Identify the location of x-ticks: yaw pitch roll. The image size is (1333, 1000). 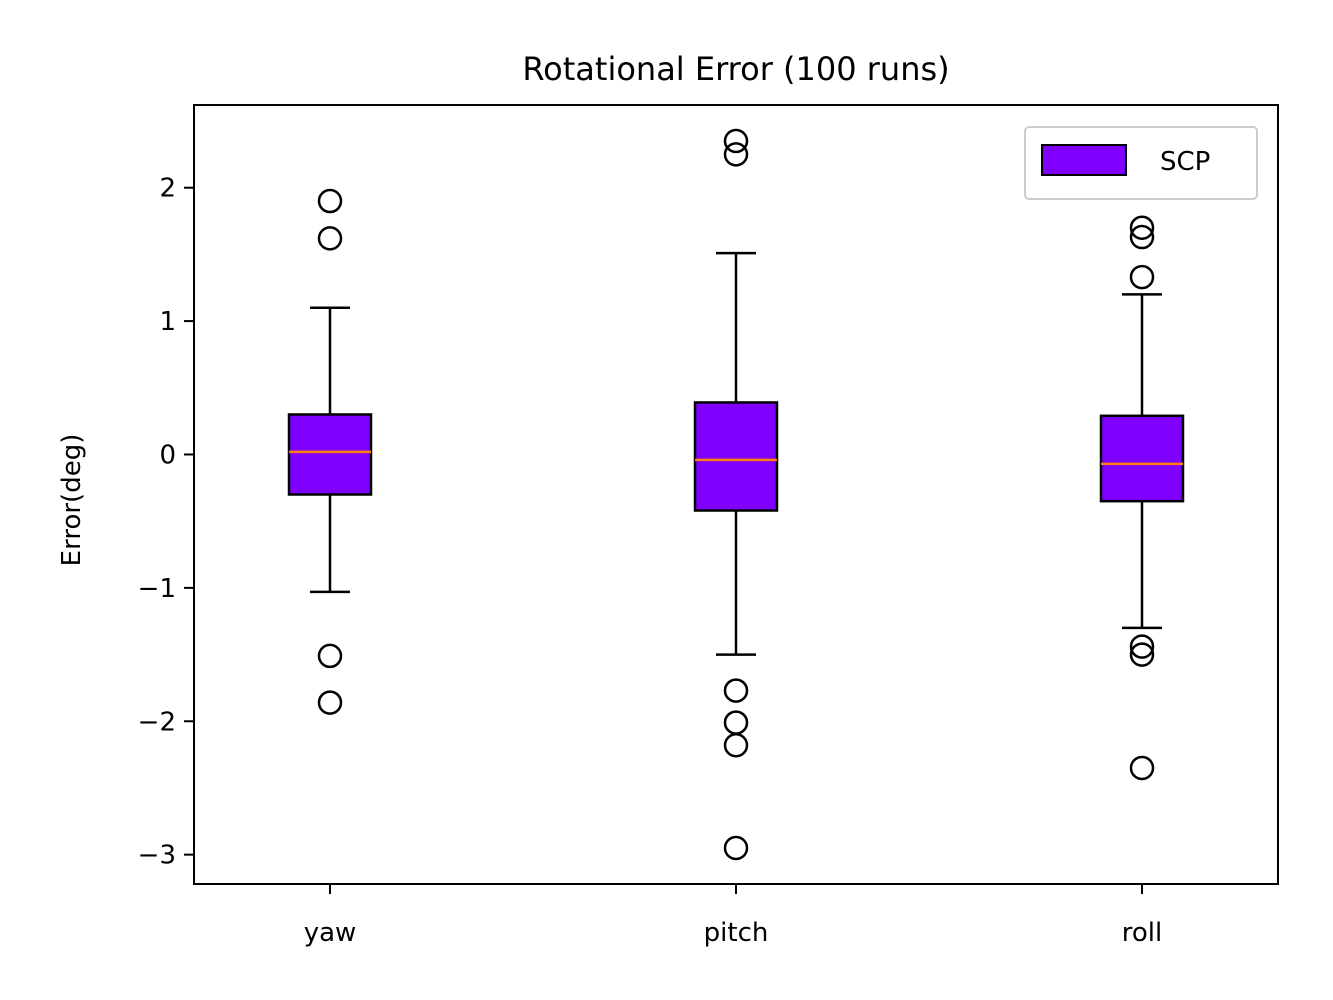
(733, 916).